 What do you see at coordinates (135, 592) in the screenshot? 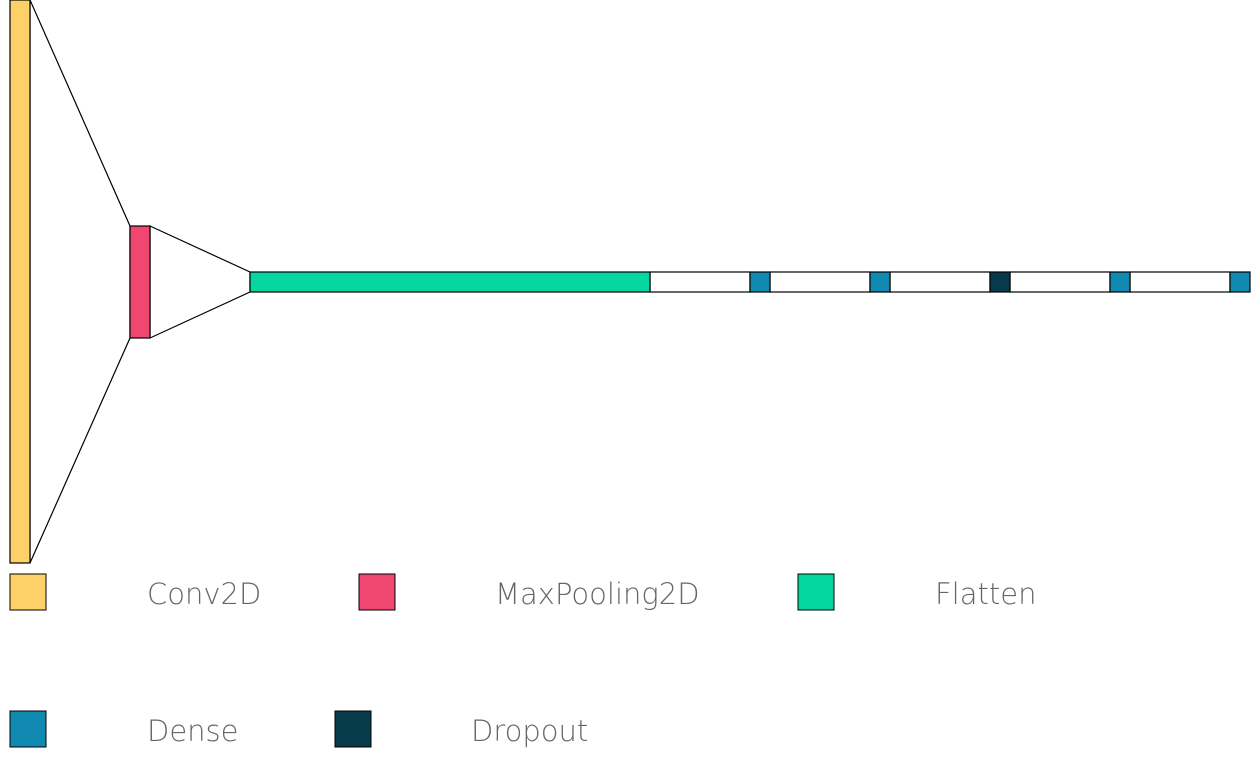
I see `legend-item-conv2d: Conv2D` at bounding box center [135, 592].